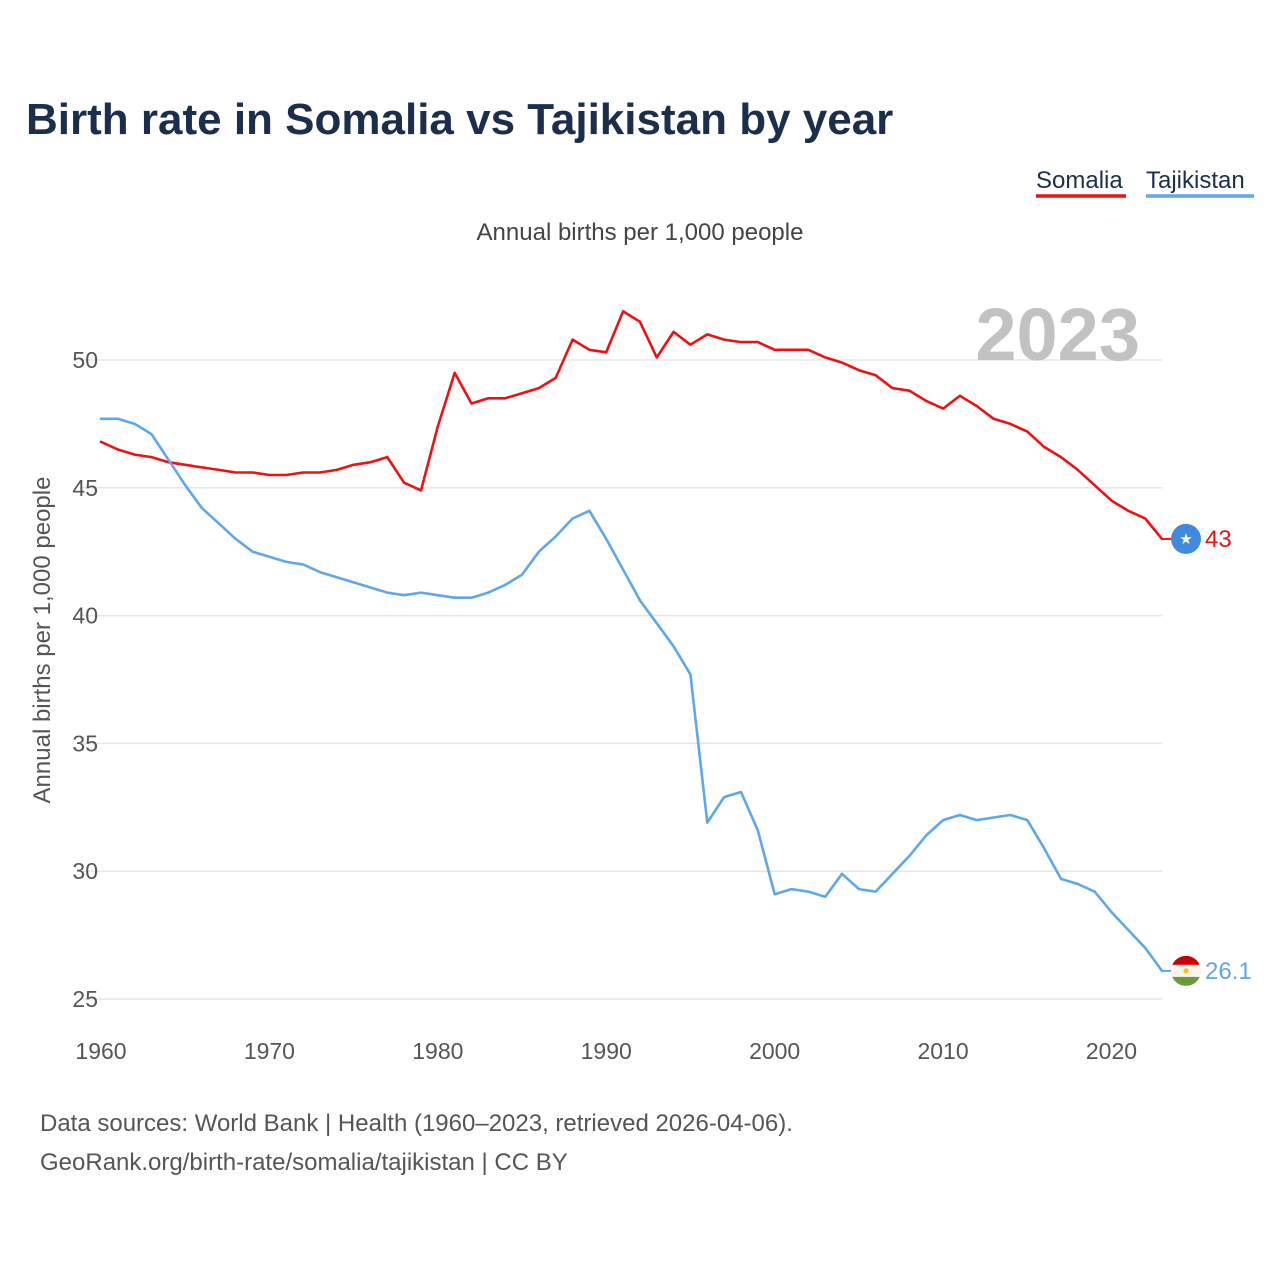 The image size is (1280, 1280). What do you see at coordinates (85, 360) in the screenshot?
I see `y-tick-label: 50` at bounding box center [85, 360].